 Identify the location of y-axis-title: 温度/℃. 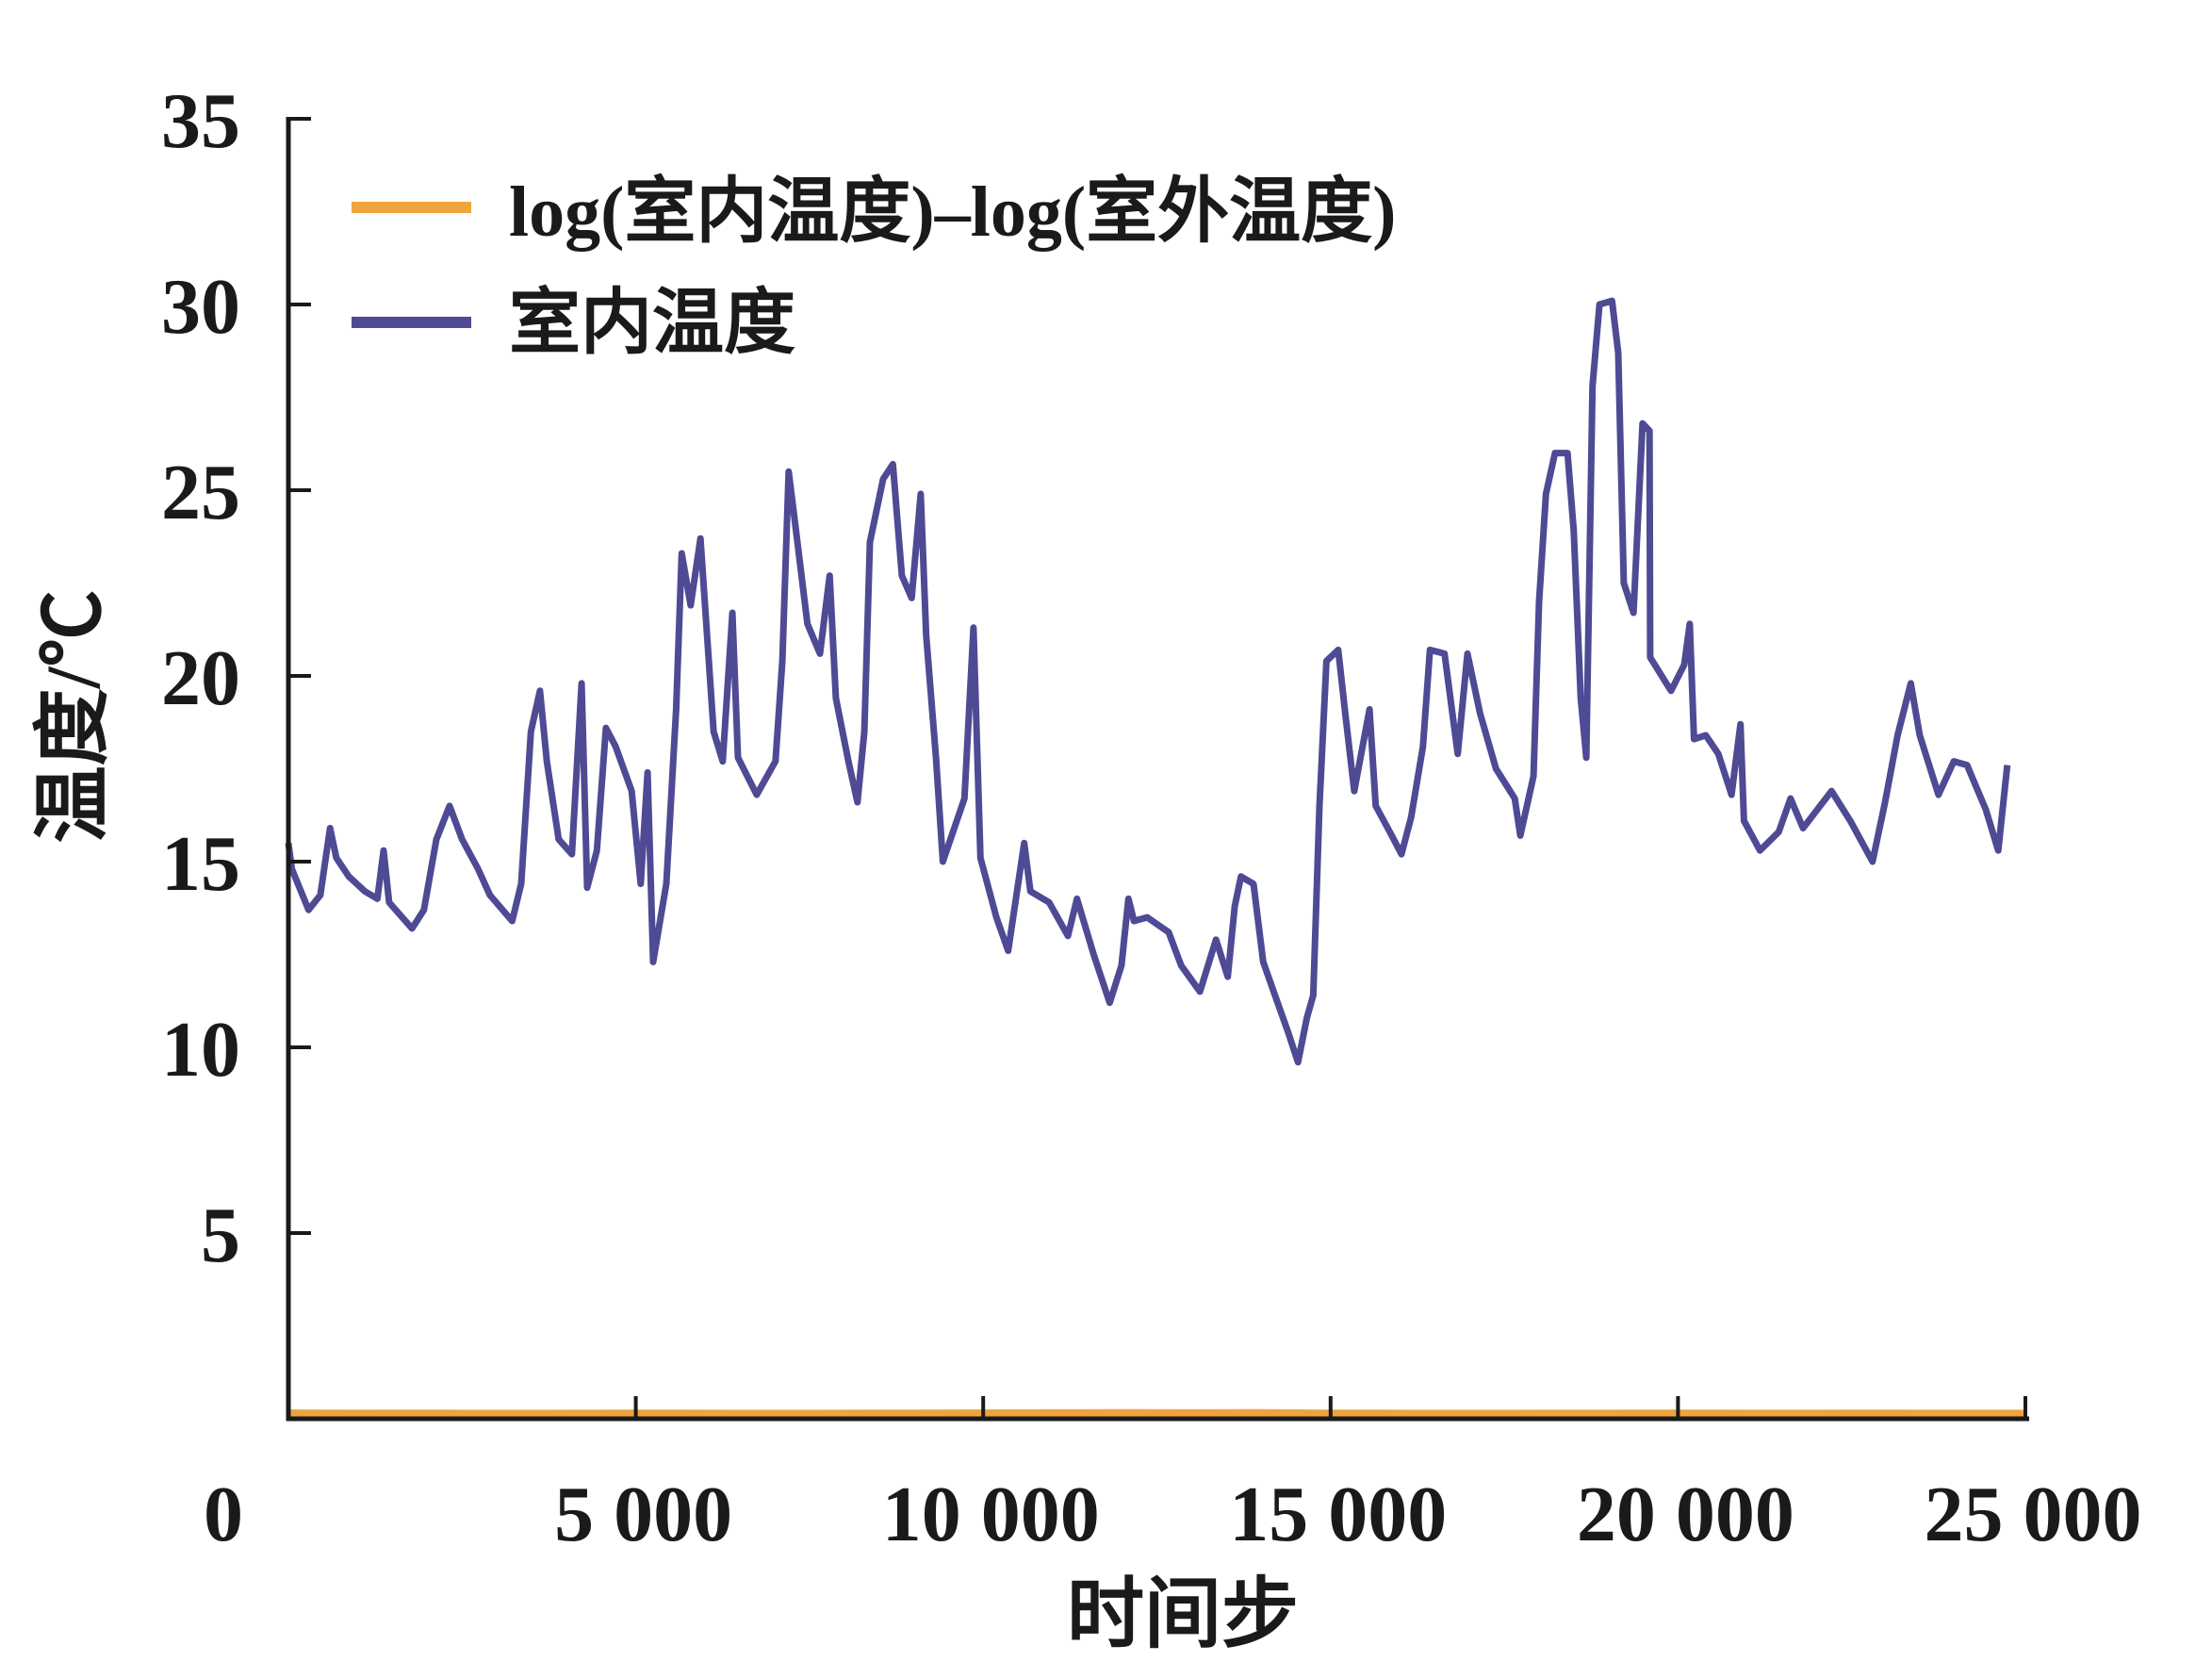
(73, 717).